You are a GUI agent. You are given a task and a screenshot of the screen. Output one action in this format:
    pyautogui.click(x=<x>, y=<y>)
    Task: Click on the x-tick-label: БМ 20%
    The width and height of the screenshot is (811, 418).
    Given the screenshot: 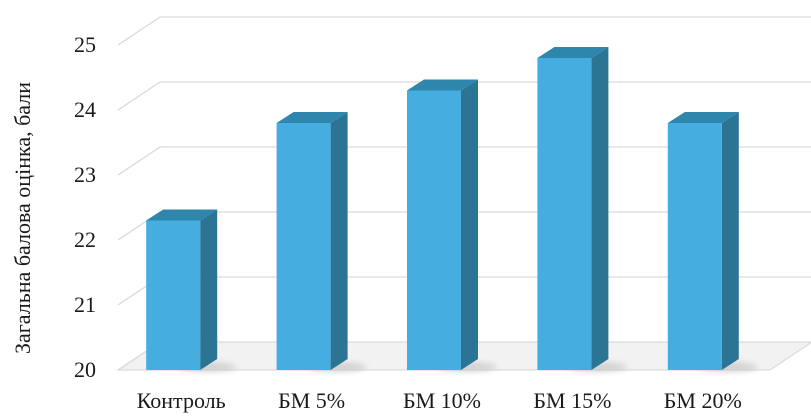 What is the action you would take?
    pyautogui.click(x=703, y=400)
    